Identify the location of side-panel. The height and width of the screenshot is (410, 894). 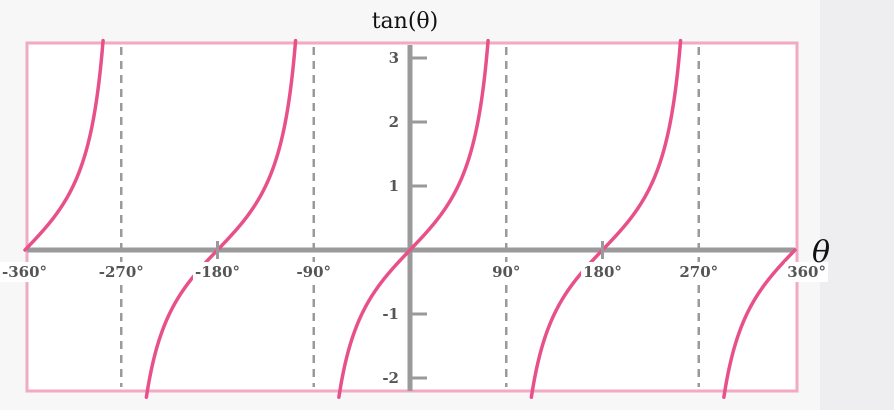
(857, 205).